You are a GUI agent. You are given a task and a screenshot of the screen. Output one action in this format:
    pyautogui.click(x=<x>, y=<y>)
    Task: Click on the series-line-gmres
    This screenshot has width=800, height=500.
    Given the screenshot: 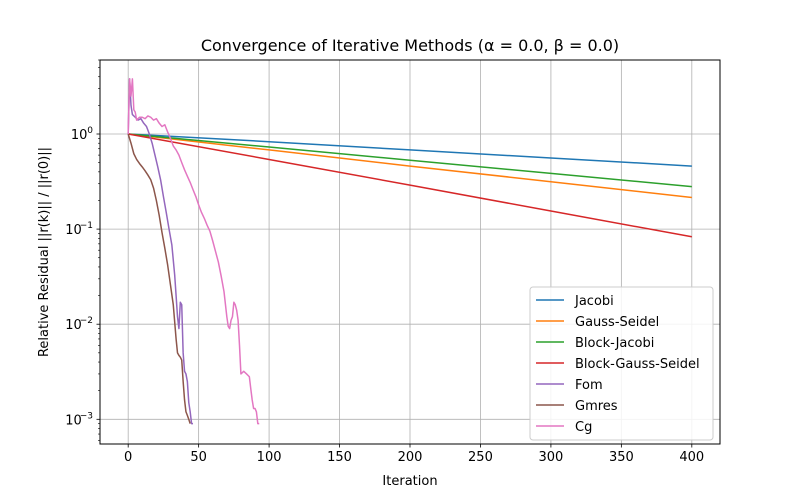 What is the action you would take?
    pyautogui.click(x=159, y=278)
    